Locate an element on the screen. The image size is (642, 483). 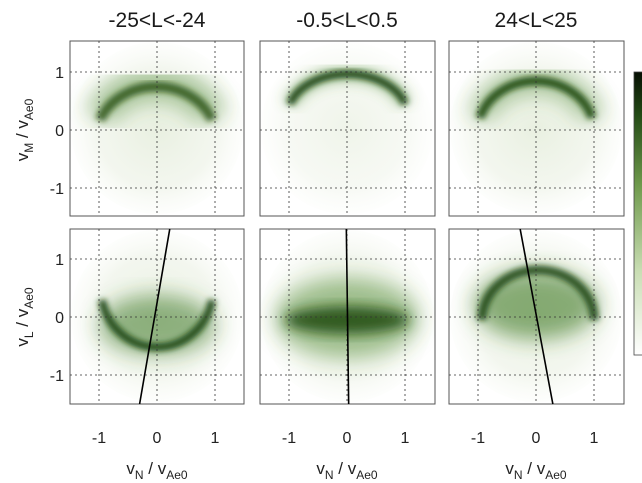
y-axis-label-top: vM / vAe0 is located at coordinates (24, 129).